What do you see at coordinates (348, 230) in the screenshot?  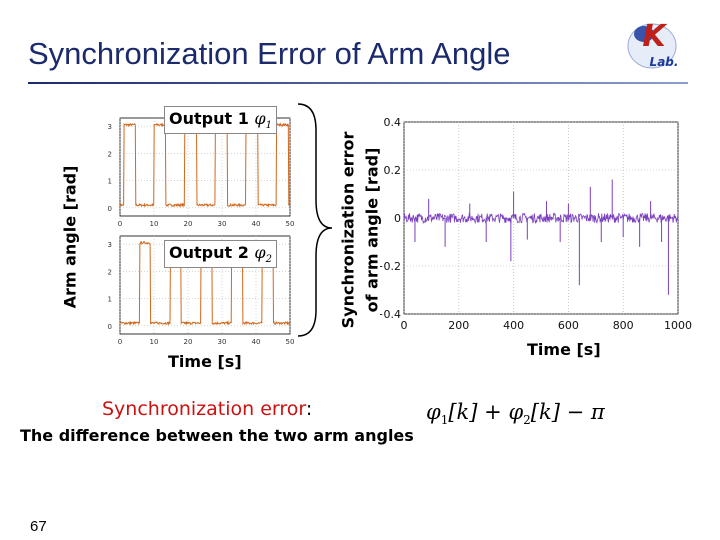 I see `right-ylabel-line1: Synchronization error` at bounding box center [348, 230].